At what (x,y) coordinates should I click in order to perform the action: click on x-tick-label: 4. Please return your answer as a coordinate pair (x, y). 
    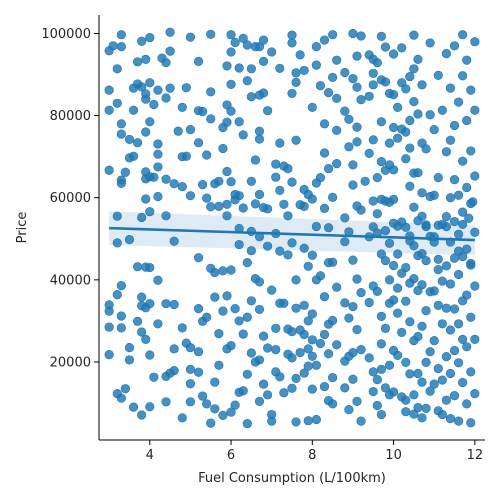
    Looking at the image, I should click on (150, 455).